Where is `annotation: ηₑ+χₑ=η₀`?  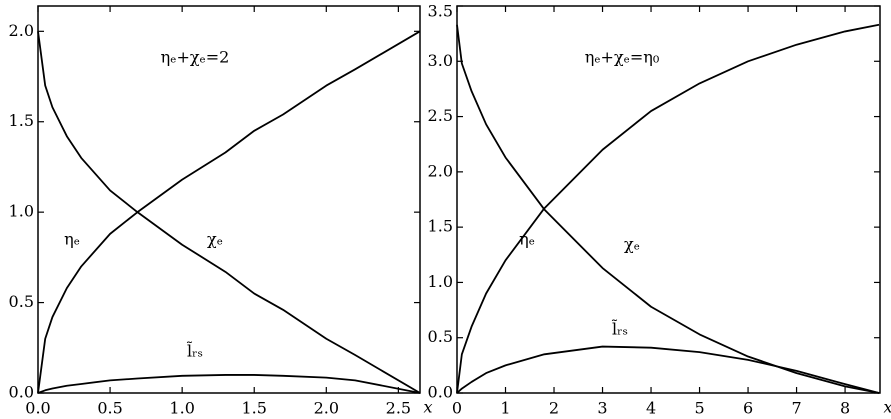 annotation: ηₑ+χₑ=η₀ is located at coordinates (622, 57).